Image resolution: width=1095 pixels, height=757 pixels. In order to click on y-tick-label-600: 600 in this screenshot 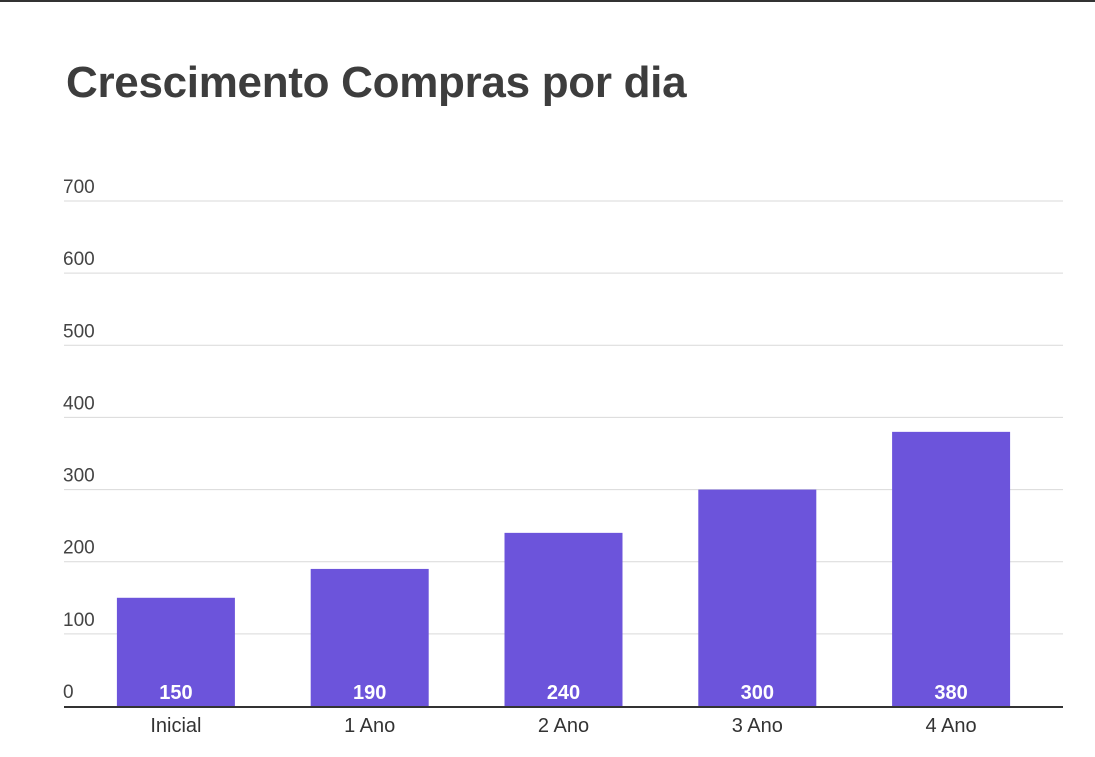, I will do `click(79, 259)`.